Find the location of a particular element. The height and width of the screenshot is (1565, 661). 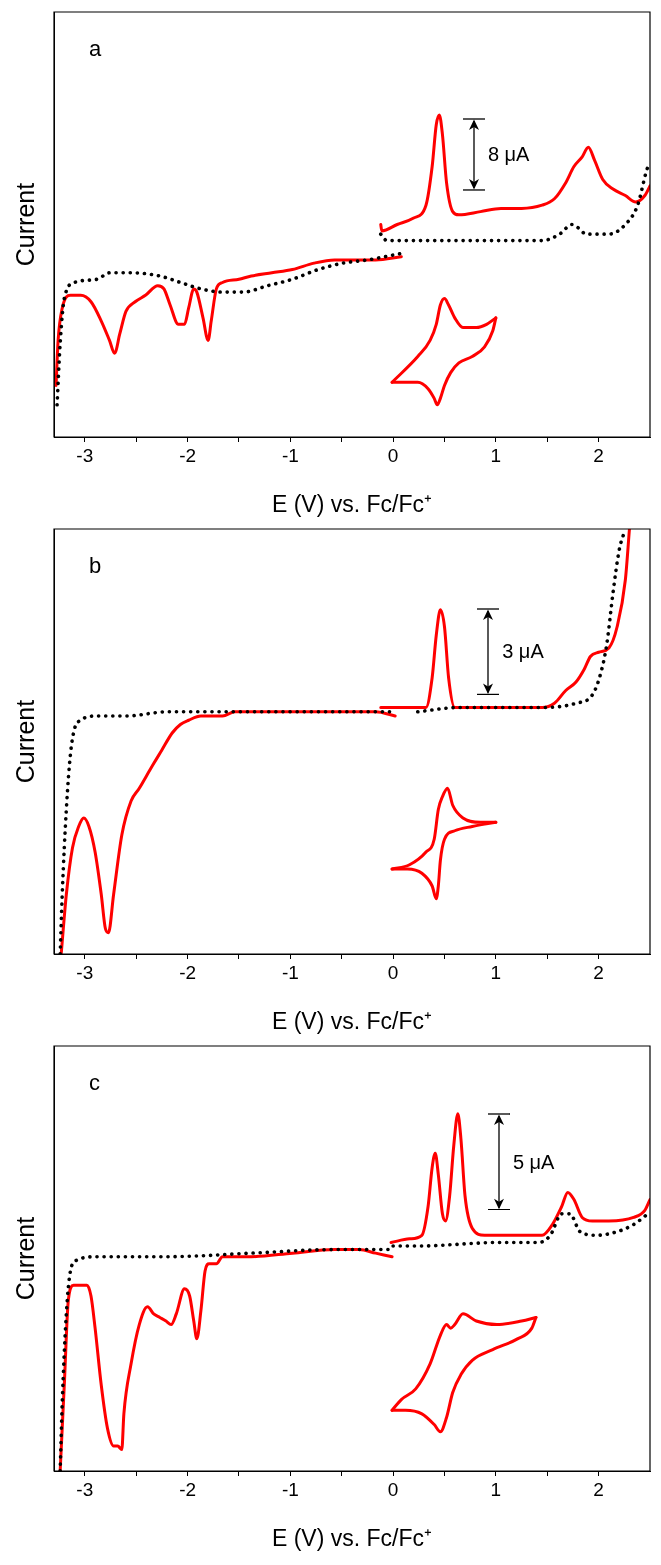

annotation: 5 μA is located at coordinates (533, 1161).